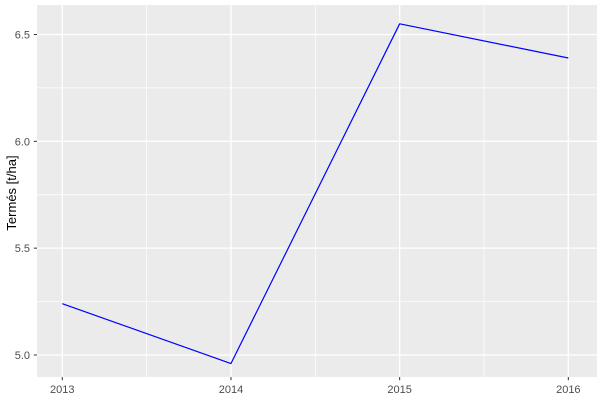 Image resolution: width=600 pixels, height=400 pixels. Describe the element at coordinates (22, 249) in the screenshot. I see `y-tick-label: 5.5` at that location.